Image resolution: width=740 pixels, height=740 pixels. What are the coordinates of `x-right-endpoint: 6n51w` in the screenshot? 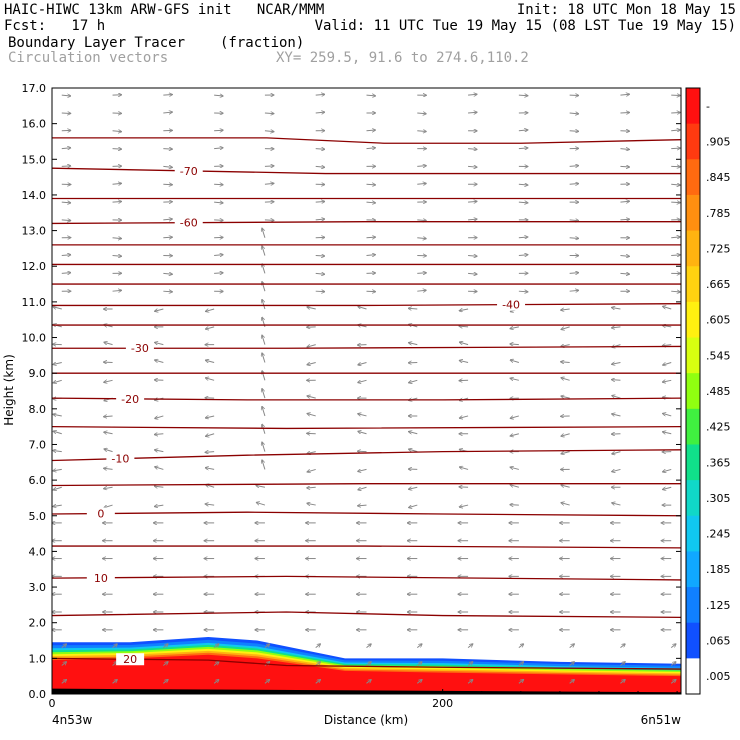 It's located at (661, 720).